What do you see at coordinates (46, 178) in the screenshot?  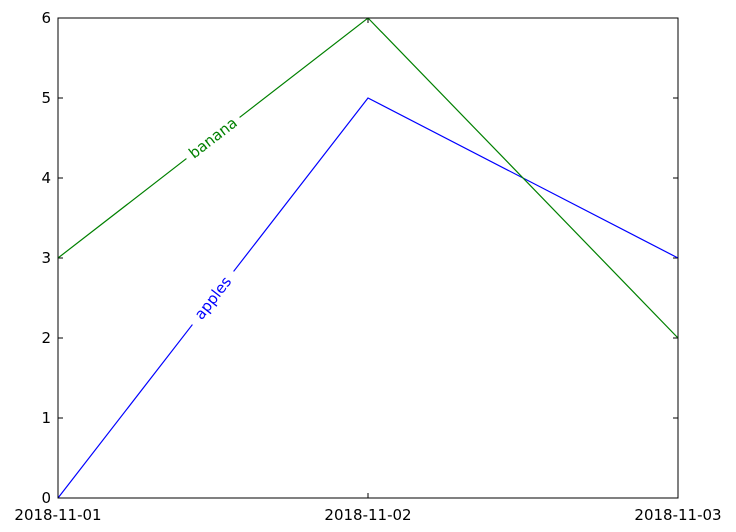 I see `y-tick-label: 4` at bounding box center [46, 178].